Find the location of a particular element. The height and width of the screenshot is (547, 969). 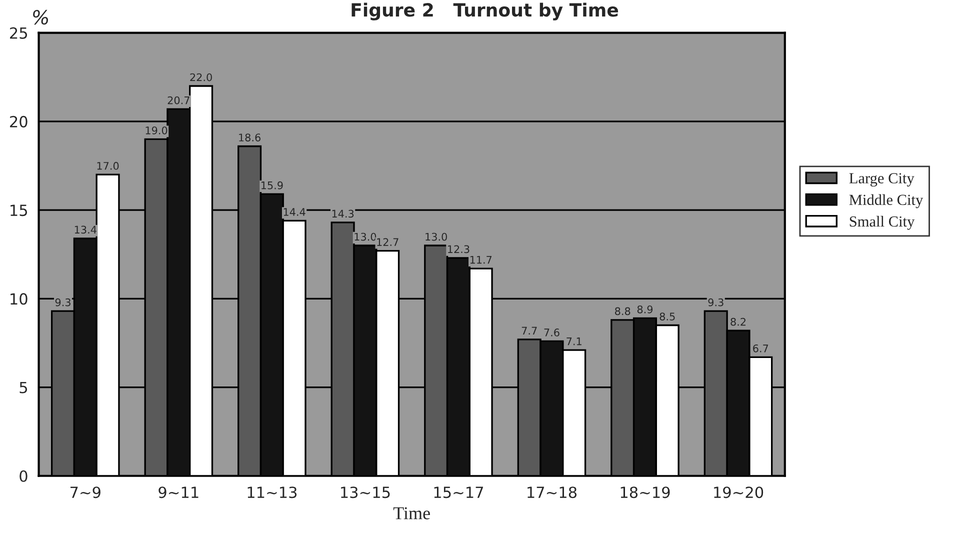

data-label: 8.2 is located at coordinates (738, 322).